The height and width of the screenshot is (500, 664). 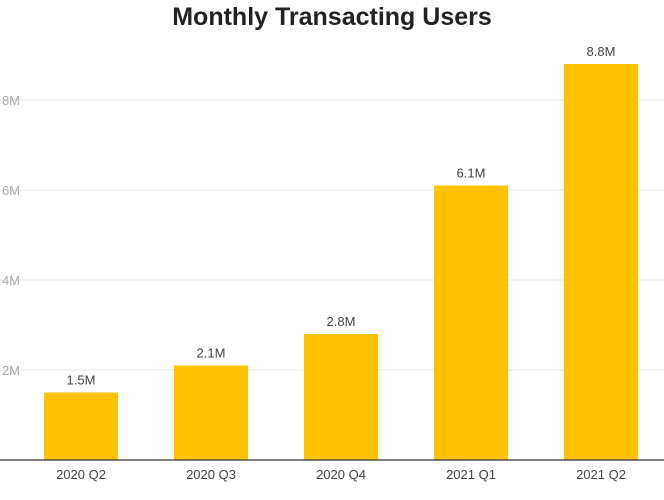 I want to click on x-axis-ticks: 2020 Q2 2020 Q3 2020 Q4 2021 Q1 2021 Q2, so click(x=341, y=474).